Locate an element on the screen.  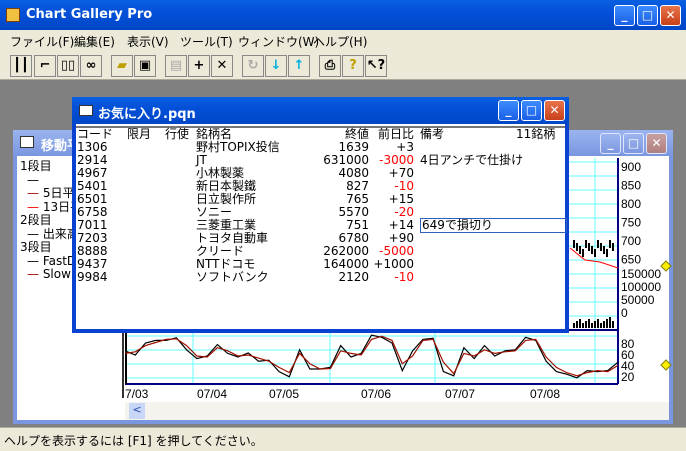
cell-close: 631000 is located at coordinates (346, 160).